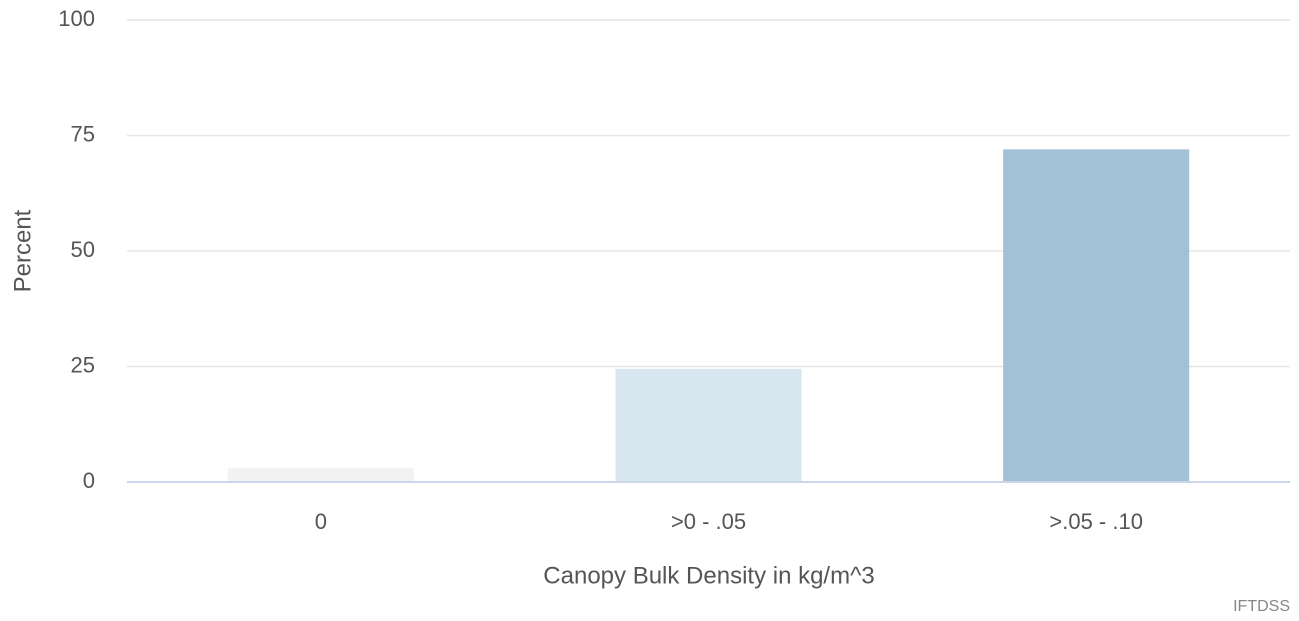  Describe the element at coordinates (76, 18) in the screenshot. I see `y-tick-label: 100` at that location.